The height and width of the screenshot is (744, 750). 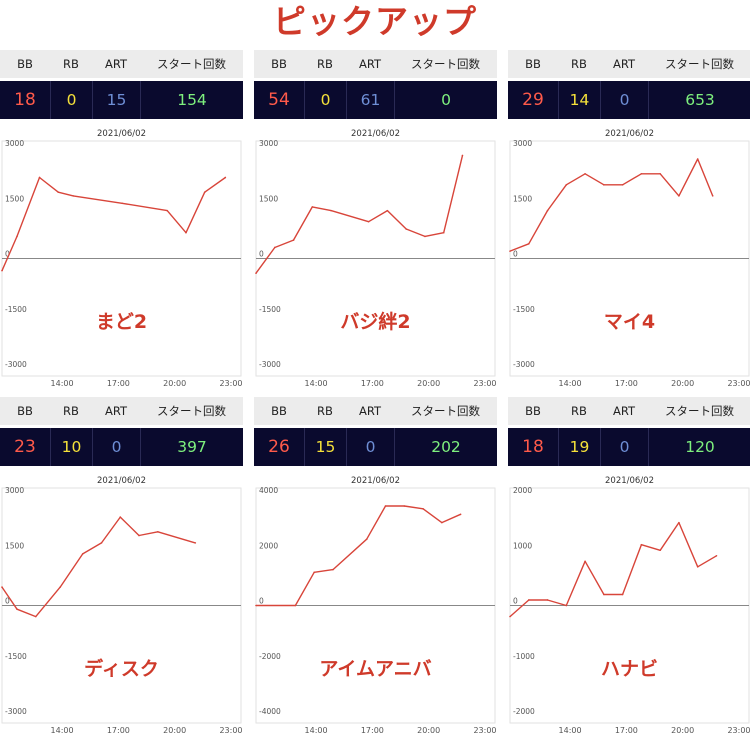 I want to click on rb-value: 19, so click(x=579, y=447).